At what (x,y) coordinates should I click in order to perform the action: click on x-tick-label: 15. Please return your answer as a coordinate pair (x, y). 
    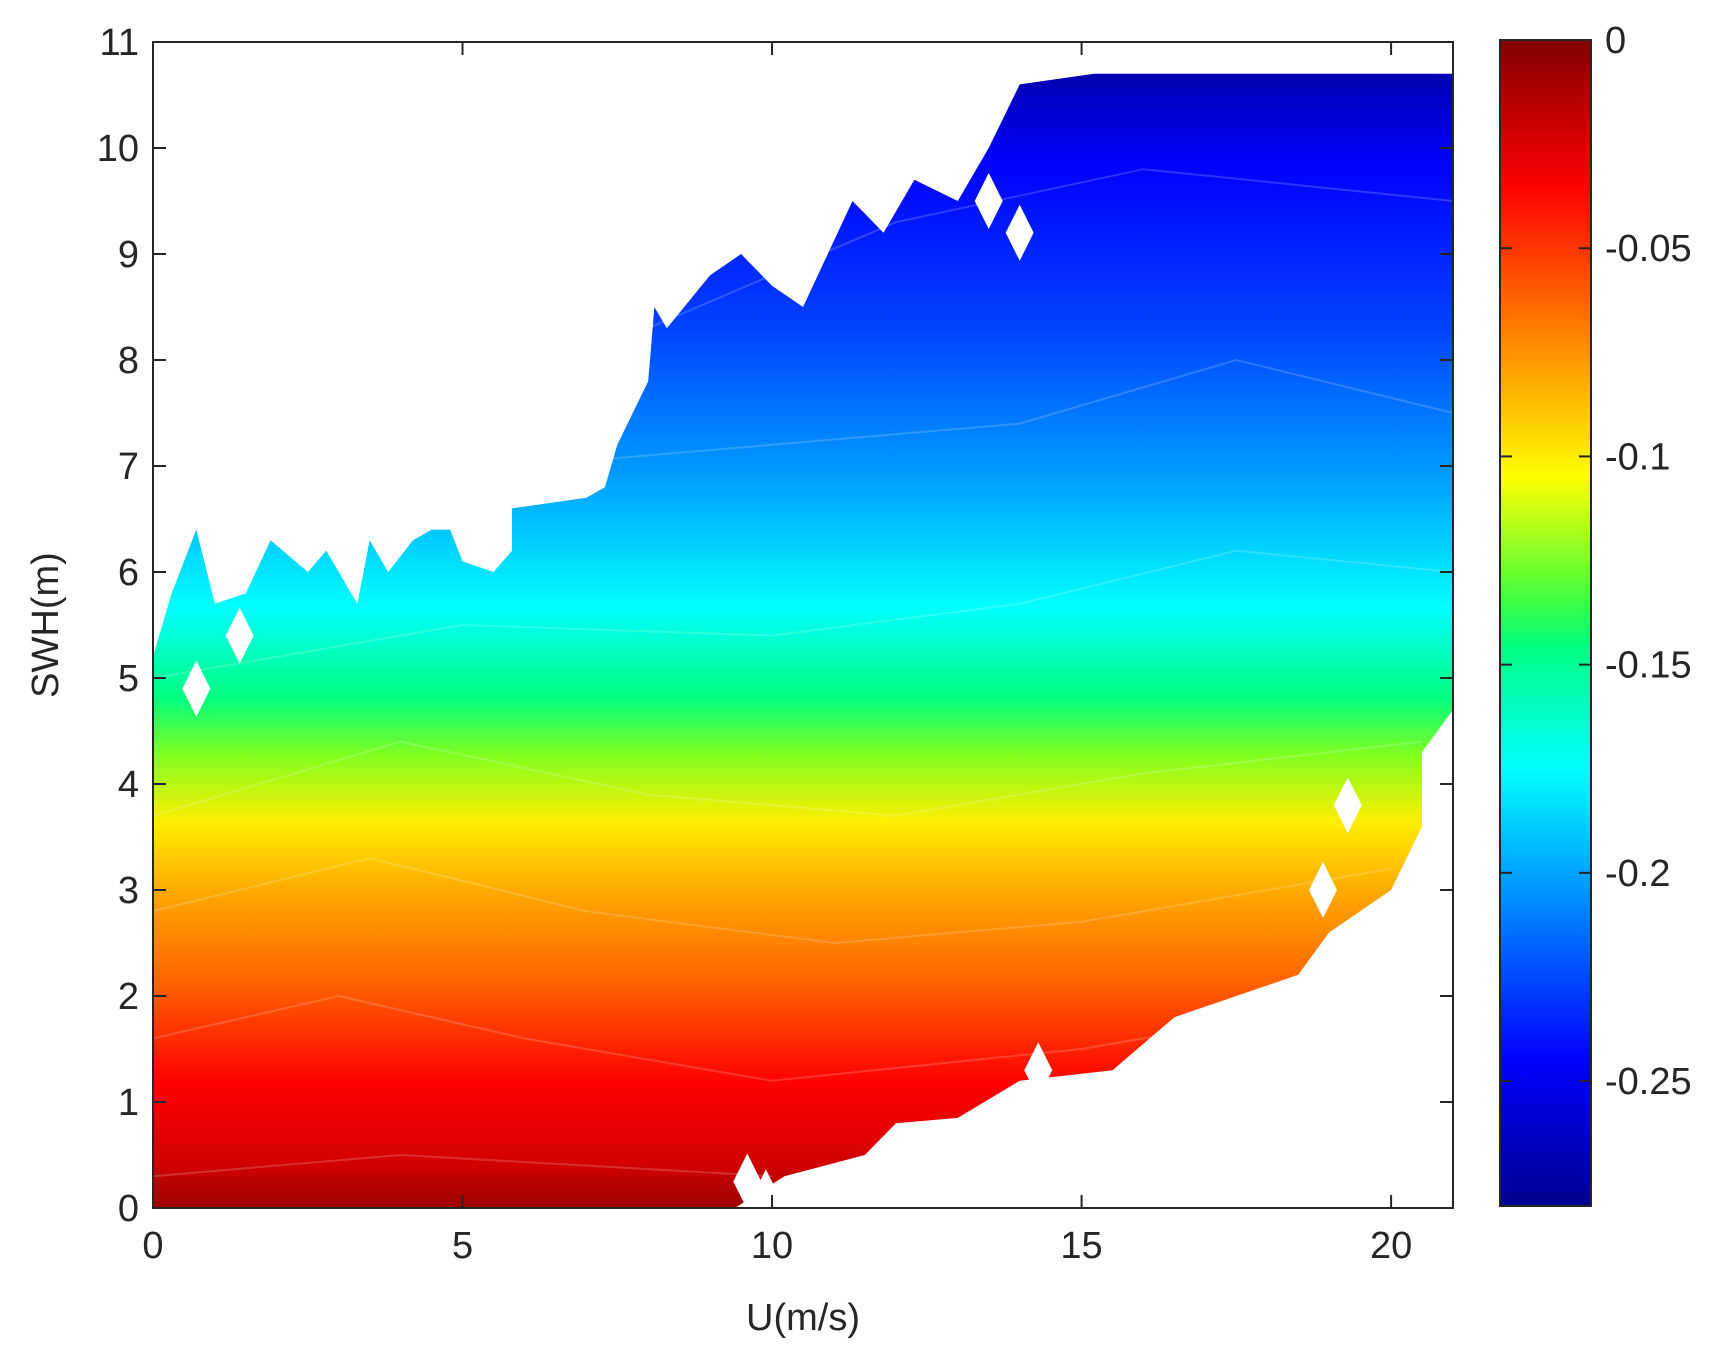
    Looking at the image, I should click on (1081, 1246).